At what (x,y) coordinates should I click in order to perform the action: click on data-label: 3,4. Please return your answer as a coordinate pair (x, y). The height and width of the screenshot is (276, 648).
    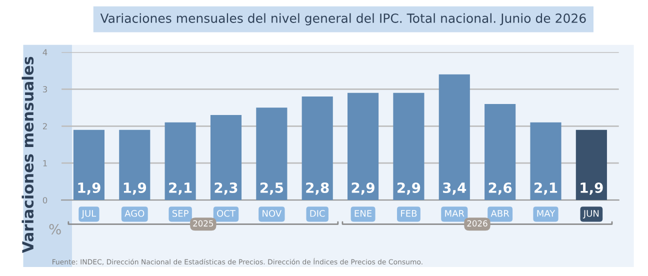
    Looking at the image, I should click on (454, 188).